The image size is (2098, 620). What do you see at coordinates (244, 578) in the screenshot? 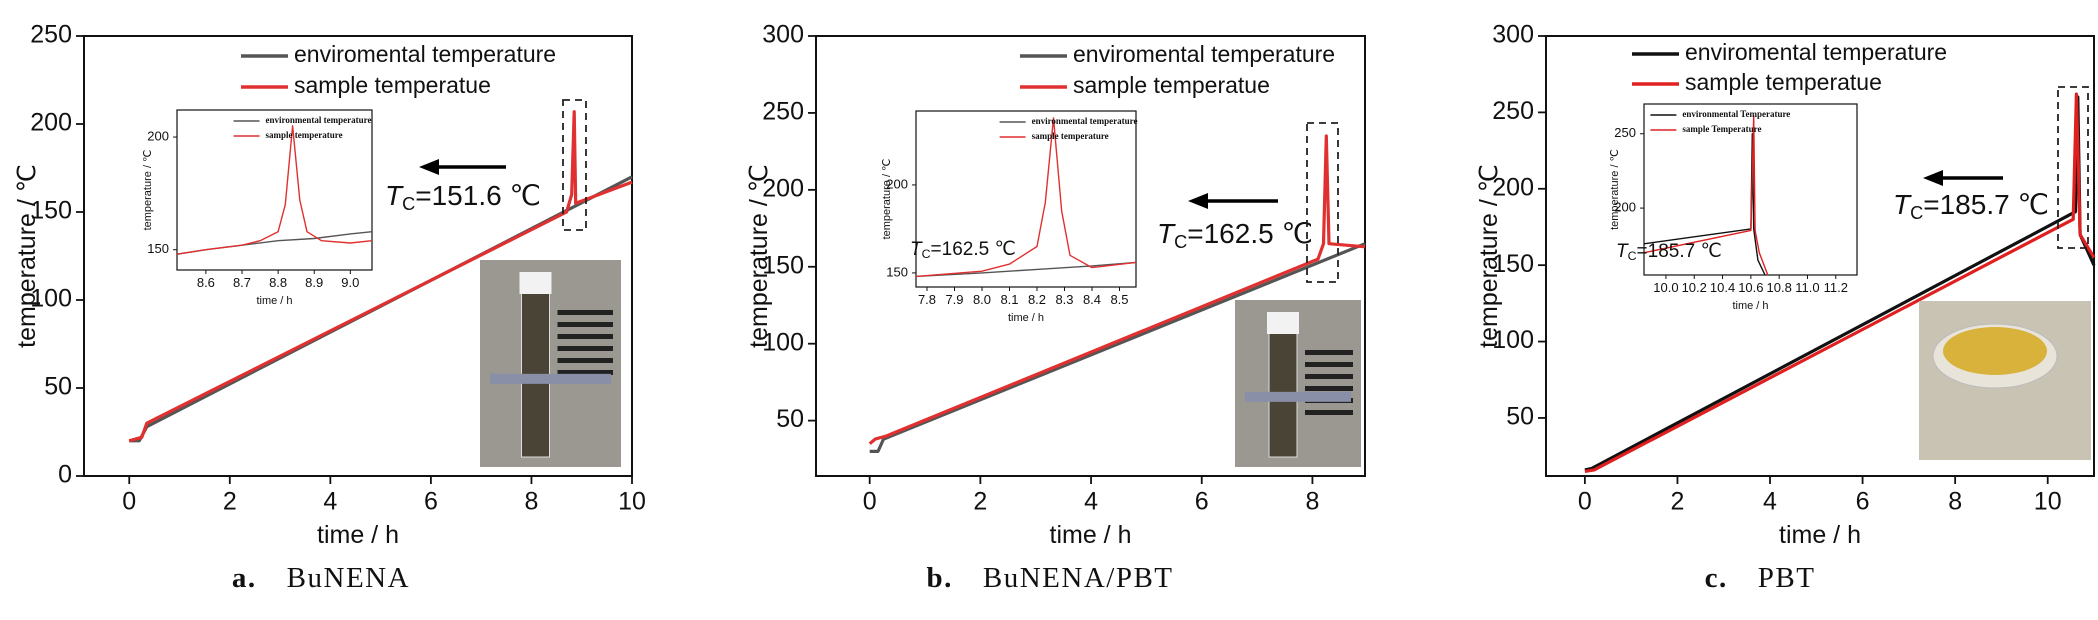
I see `caption-label: a.` at bounding box center [244, 578].